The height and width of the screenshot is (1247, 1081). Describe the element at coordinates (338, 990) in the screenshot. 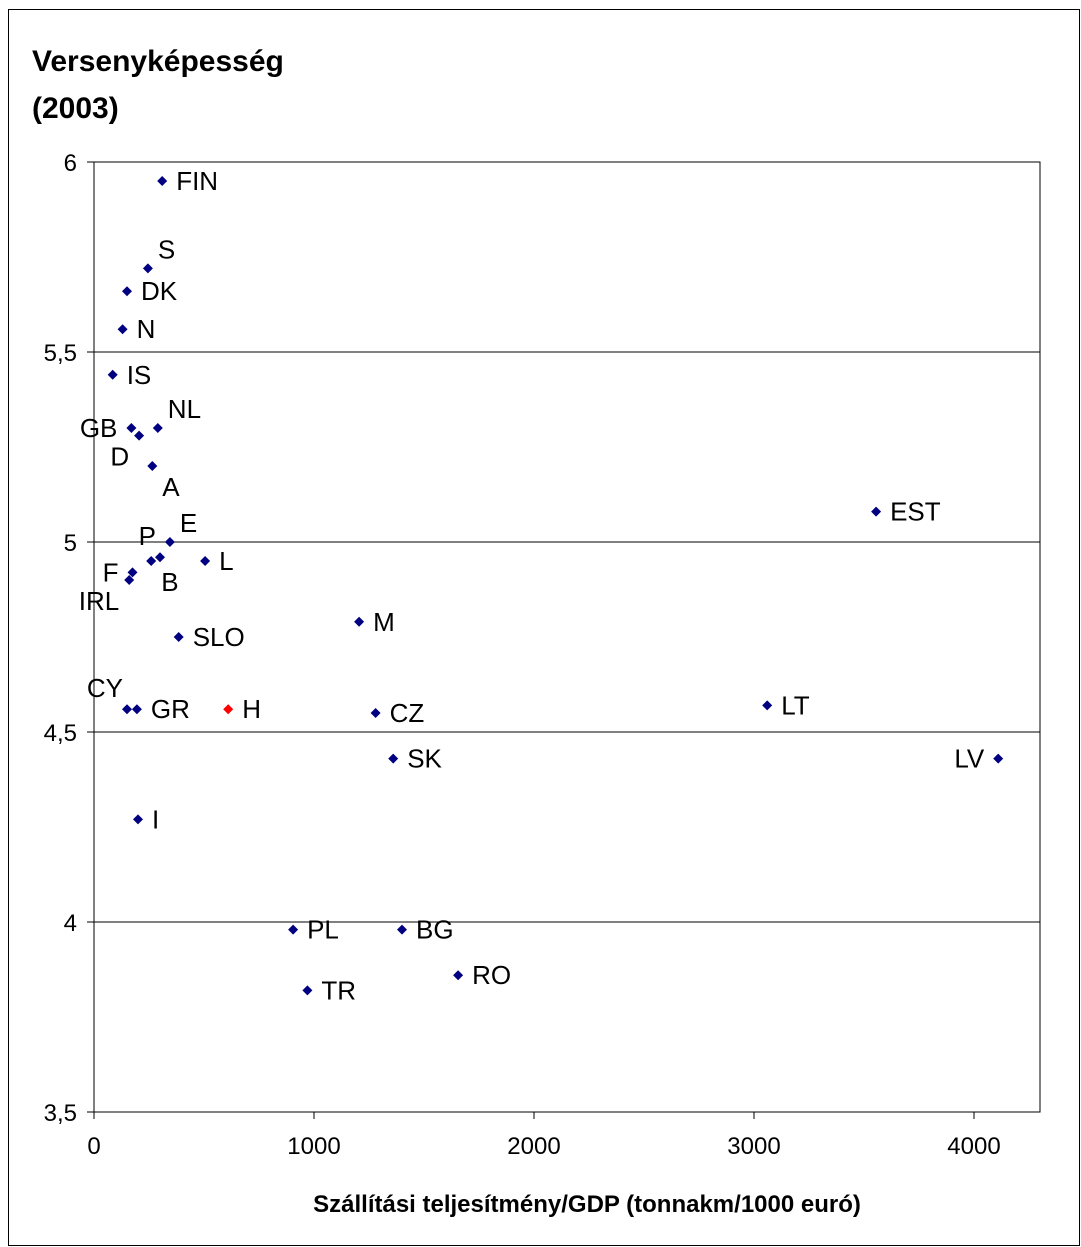

I see `point-label-tr: TR` at that location.